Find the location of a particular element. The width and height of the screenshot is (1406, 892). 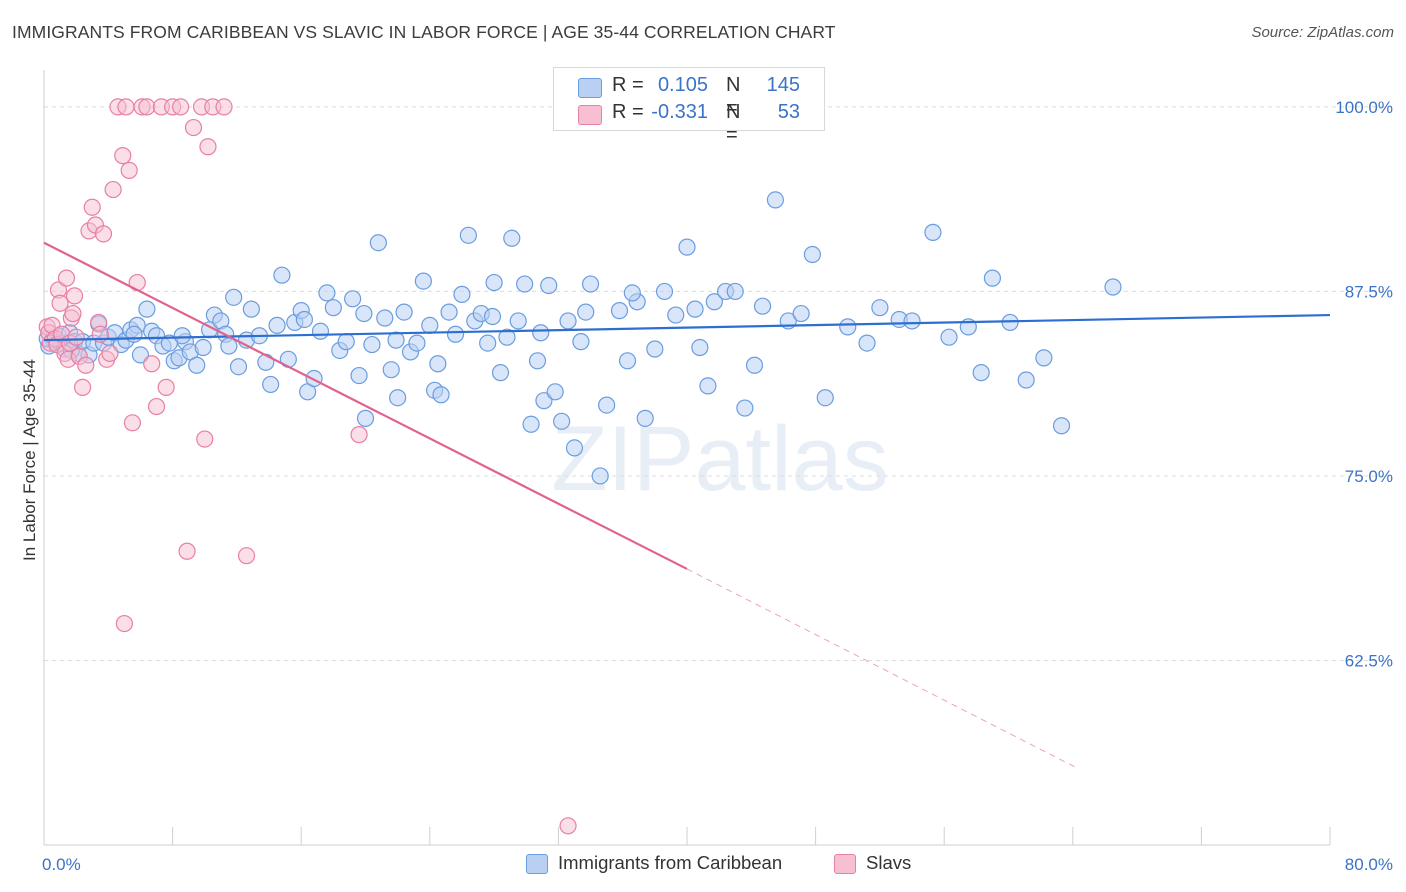

y-tick-label: 75.0% is located at coordinates (1369, 476).